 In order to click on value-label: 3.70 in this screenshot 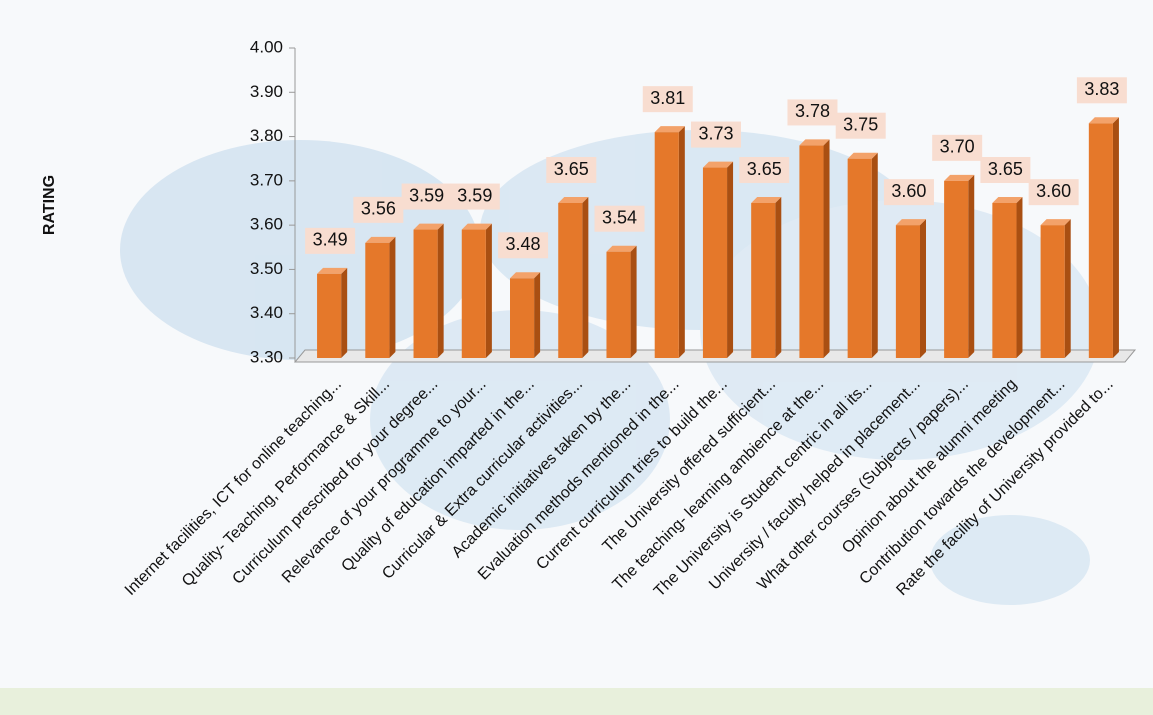, I will do `click(957, 147)`.